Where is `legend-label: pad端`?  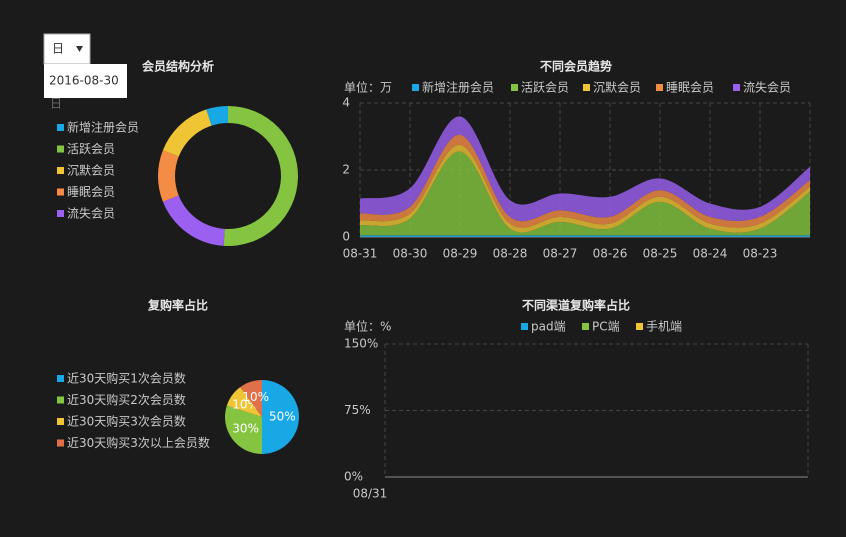
legend-label: pad端 is located at coordinates (548, 327).